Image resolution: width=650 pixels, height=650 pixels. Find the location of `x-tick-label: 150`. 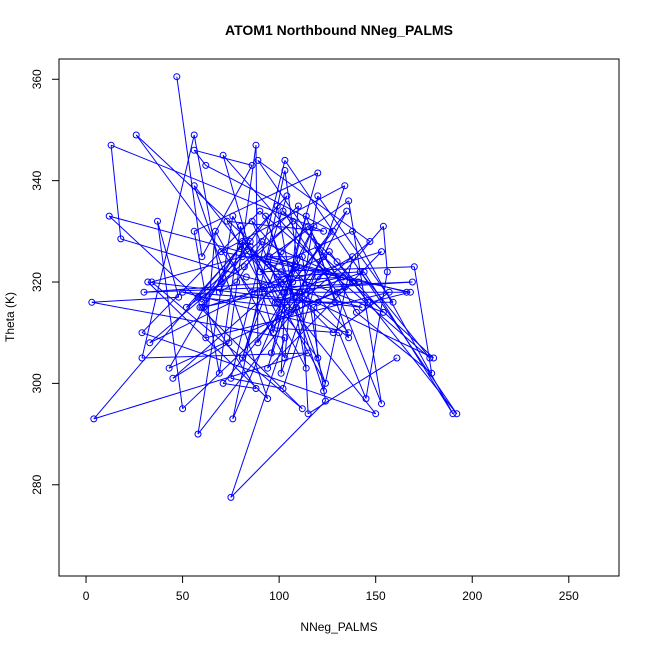

x-tick-label: 150 is located at coordinates (376, 596).